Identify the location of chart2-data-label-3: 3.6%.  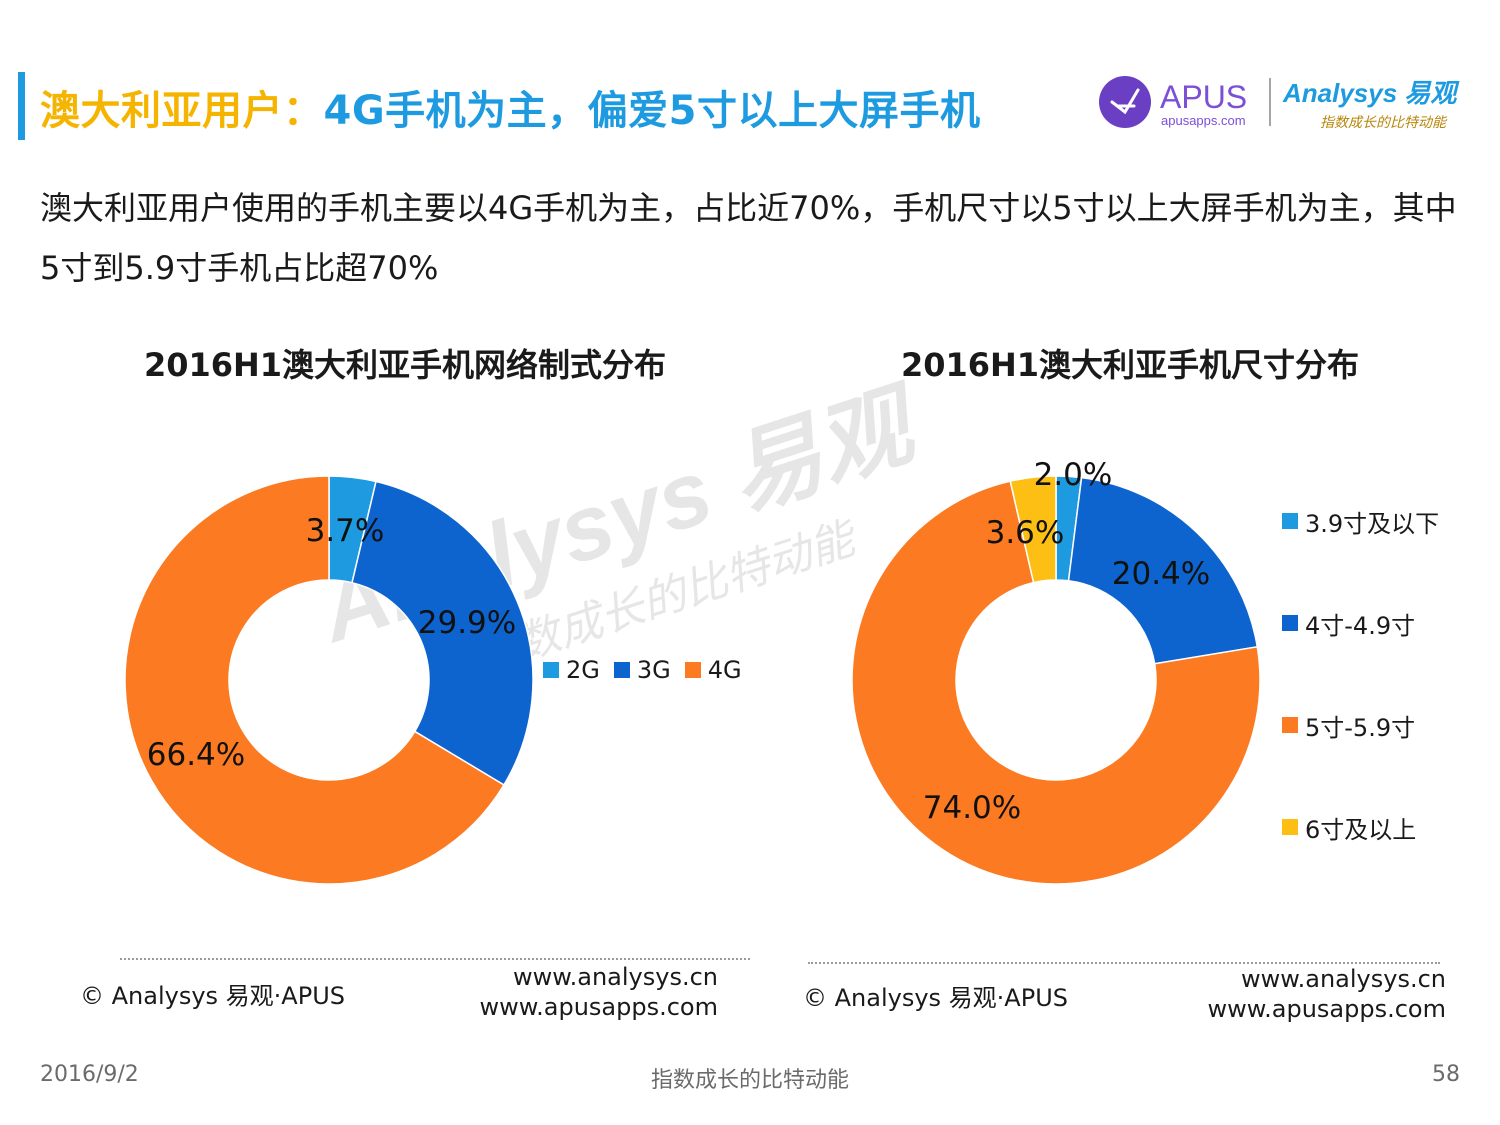
(1025, 533).